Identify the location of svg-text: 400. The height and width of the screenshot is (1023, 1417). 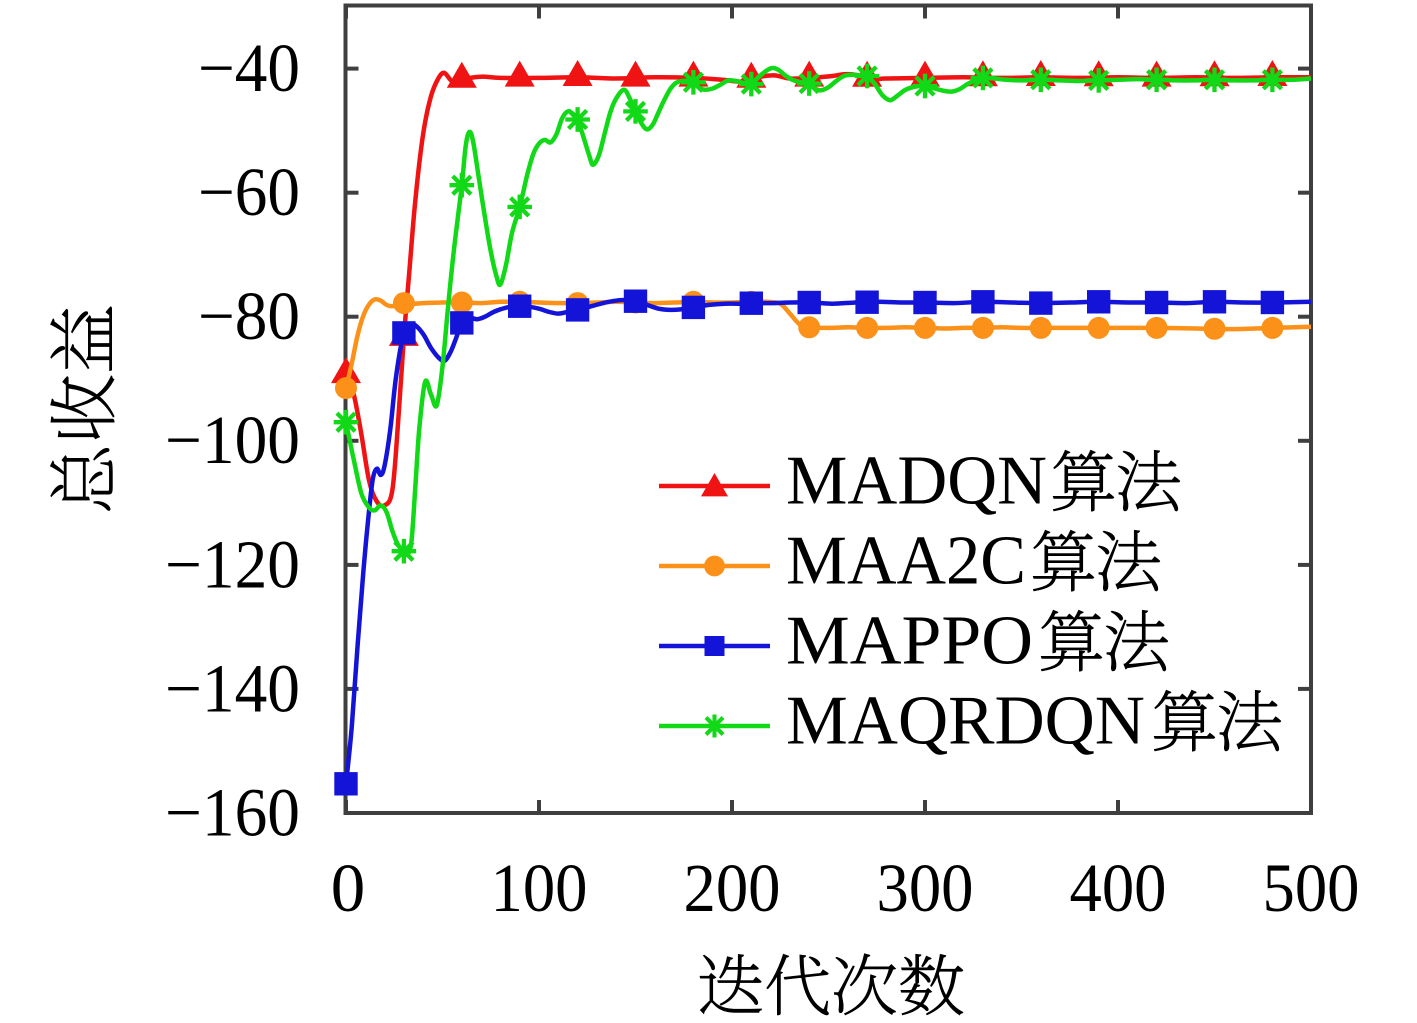
(1118, 888).